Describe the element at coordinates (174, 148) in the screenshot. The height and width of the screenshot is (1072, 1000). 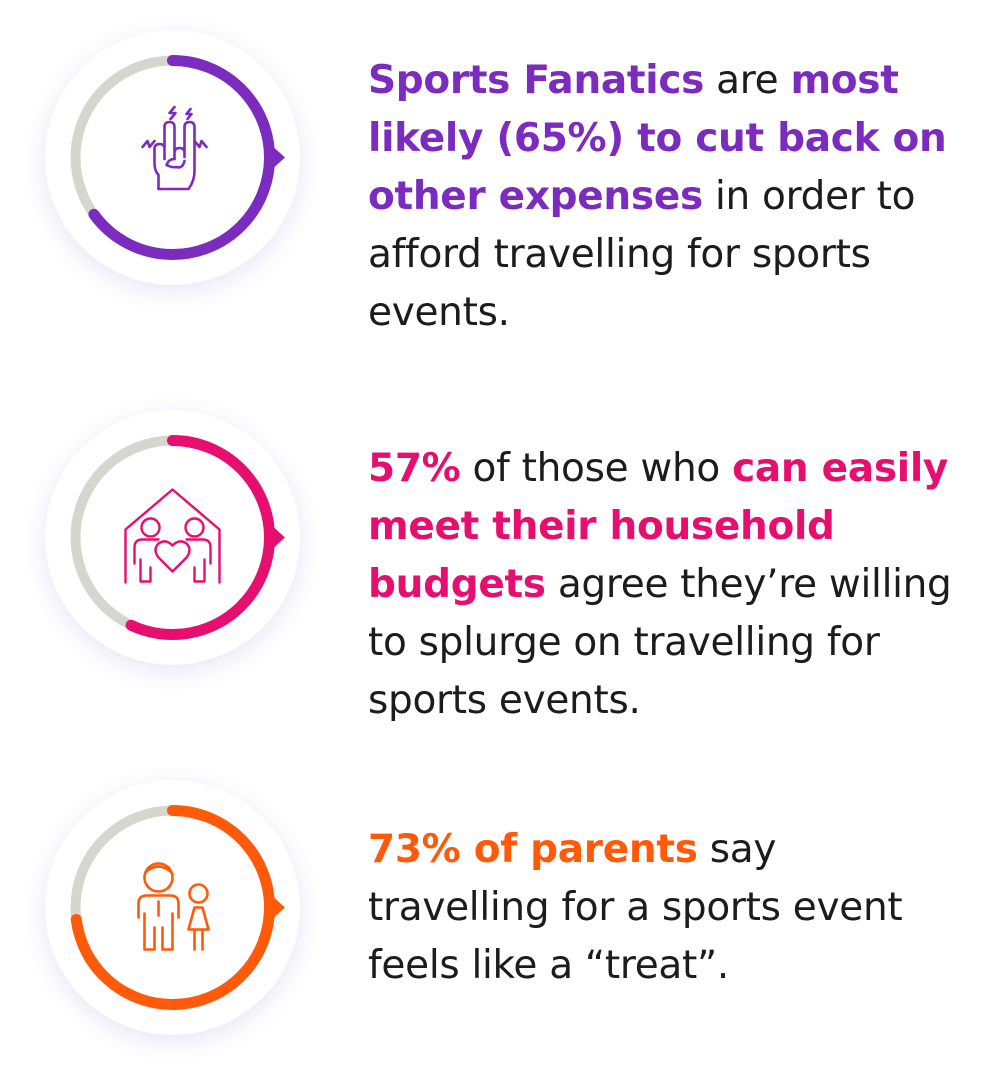
I see `rock-hand-icon` at that location.